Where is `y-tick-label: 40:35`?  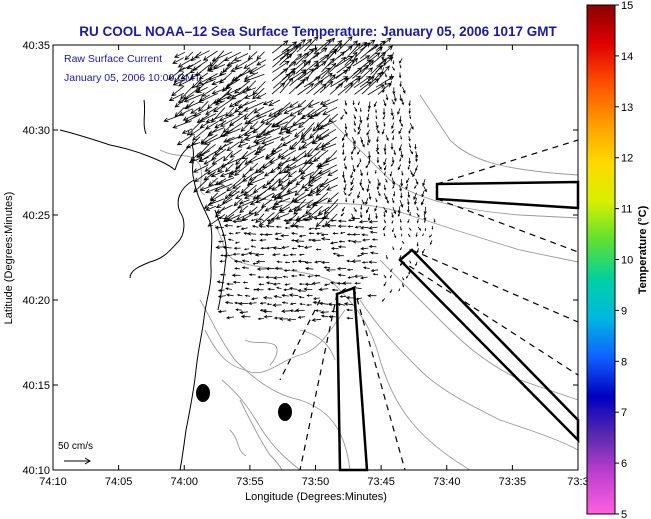
y-tick-label: 40:35 is located at coordinates (36, 46).